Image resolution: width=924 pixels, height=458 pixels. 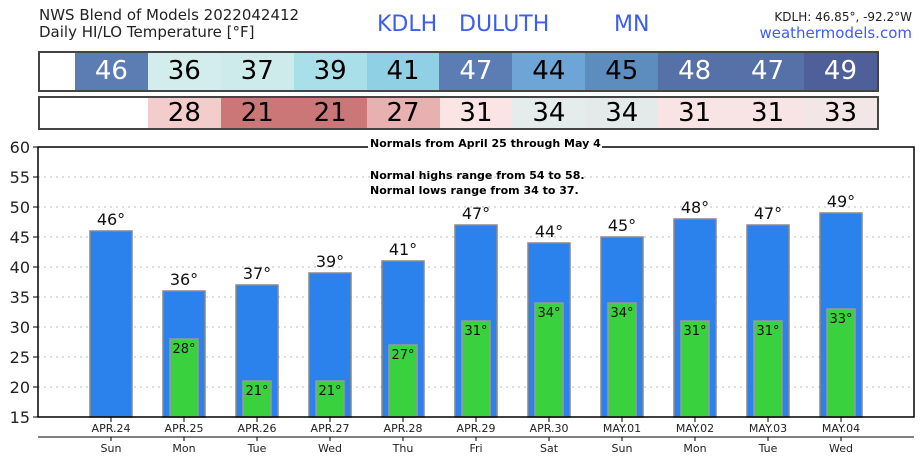 What do you see at coordinates (147, 32) in the screenshot?
I see `chart-subtitle: Daily HI/LO Temperature [°F]` at bounding box center [147, 32].